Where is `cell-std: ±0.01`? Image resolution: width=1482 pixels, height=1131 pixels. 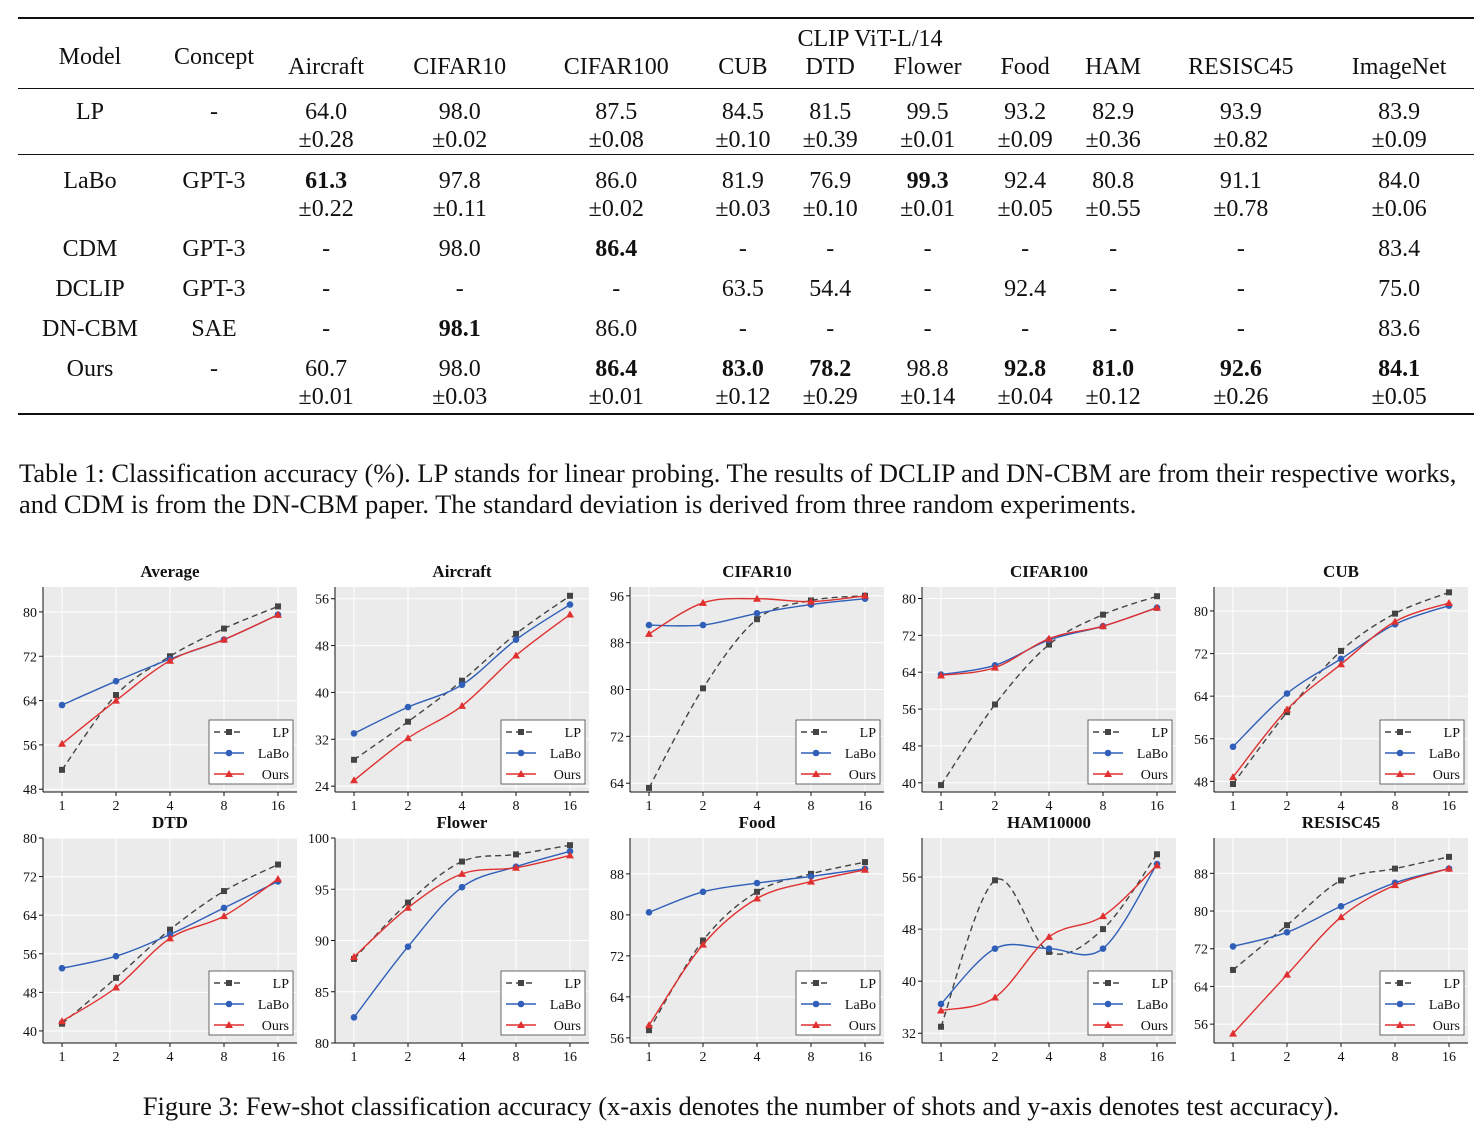 cell-std: ±0.01 is located at coordinates (616, 397).